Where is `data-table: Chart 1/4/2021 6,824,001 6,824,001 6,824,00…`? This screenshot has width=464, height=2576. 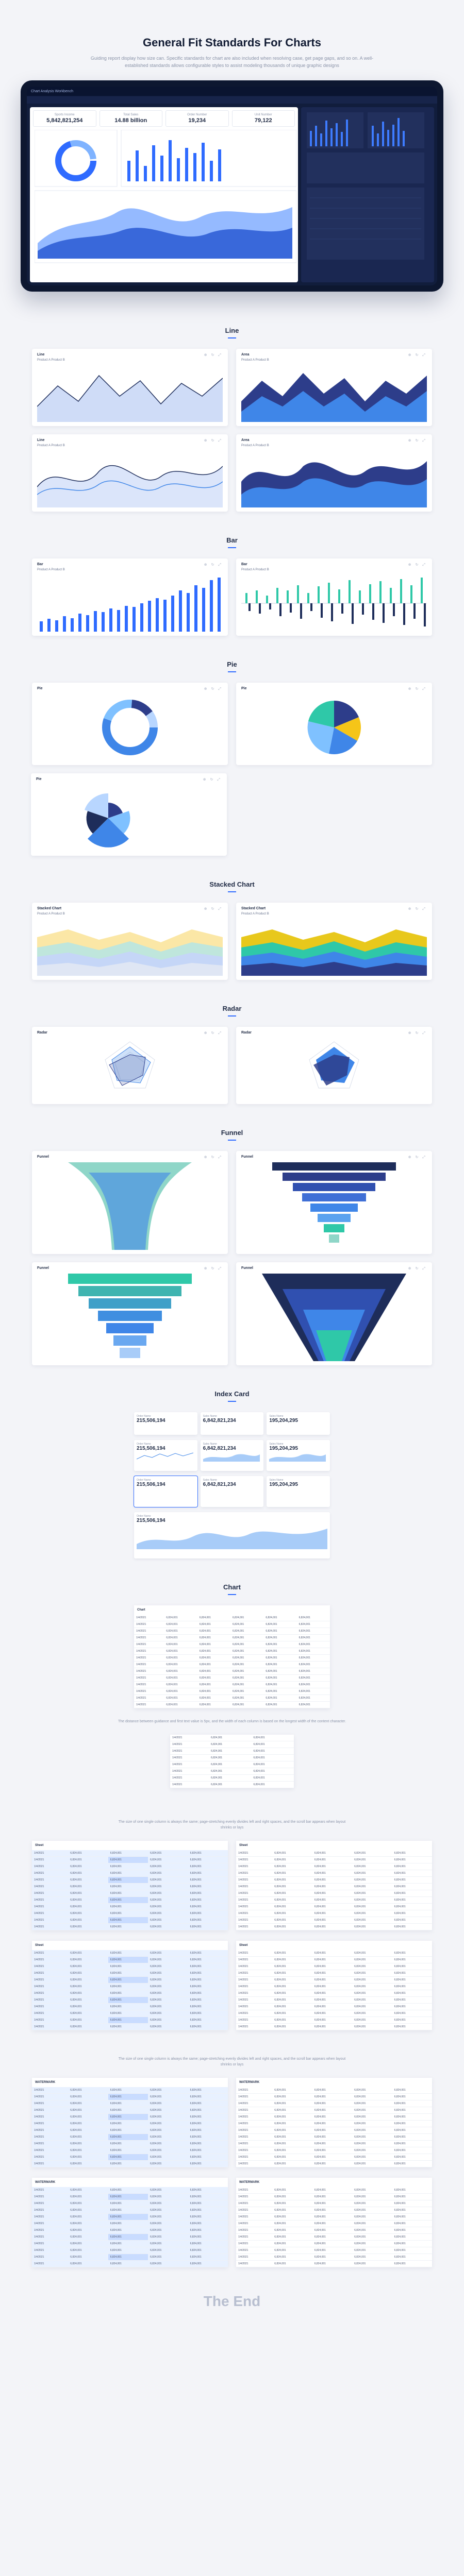 data-table: Chart 1/4/2021 6,824,001 6,824,001 6,824,00… is located at coordinates (232, 1656).